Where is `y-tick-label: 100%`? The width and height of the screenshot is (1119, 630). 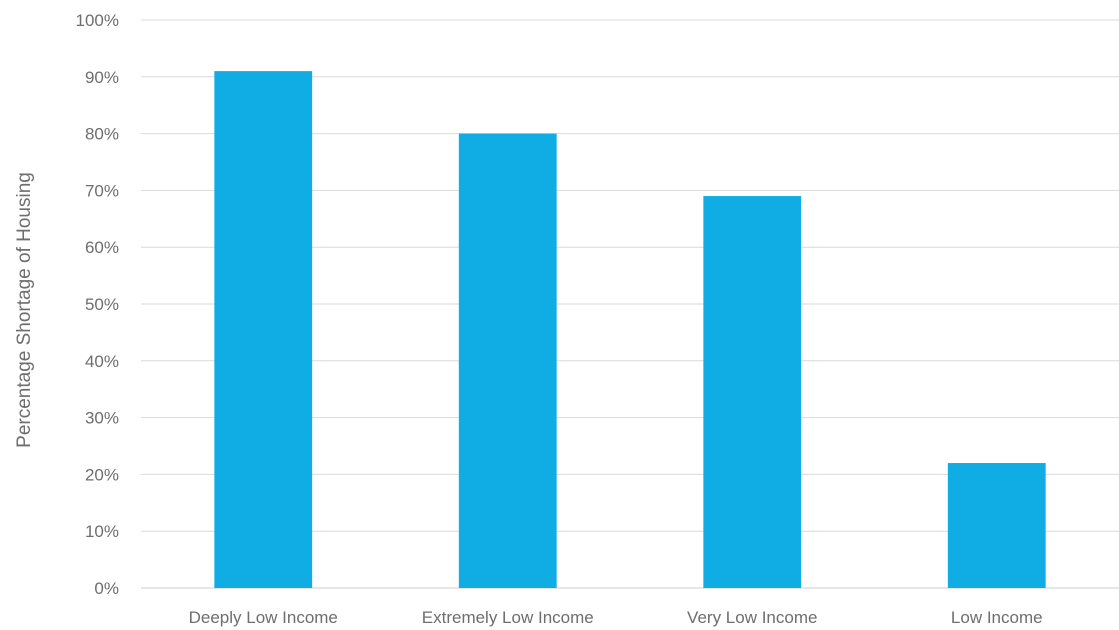
y-tick-label: 100% is located at coordinates (97, 20).